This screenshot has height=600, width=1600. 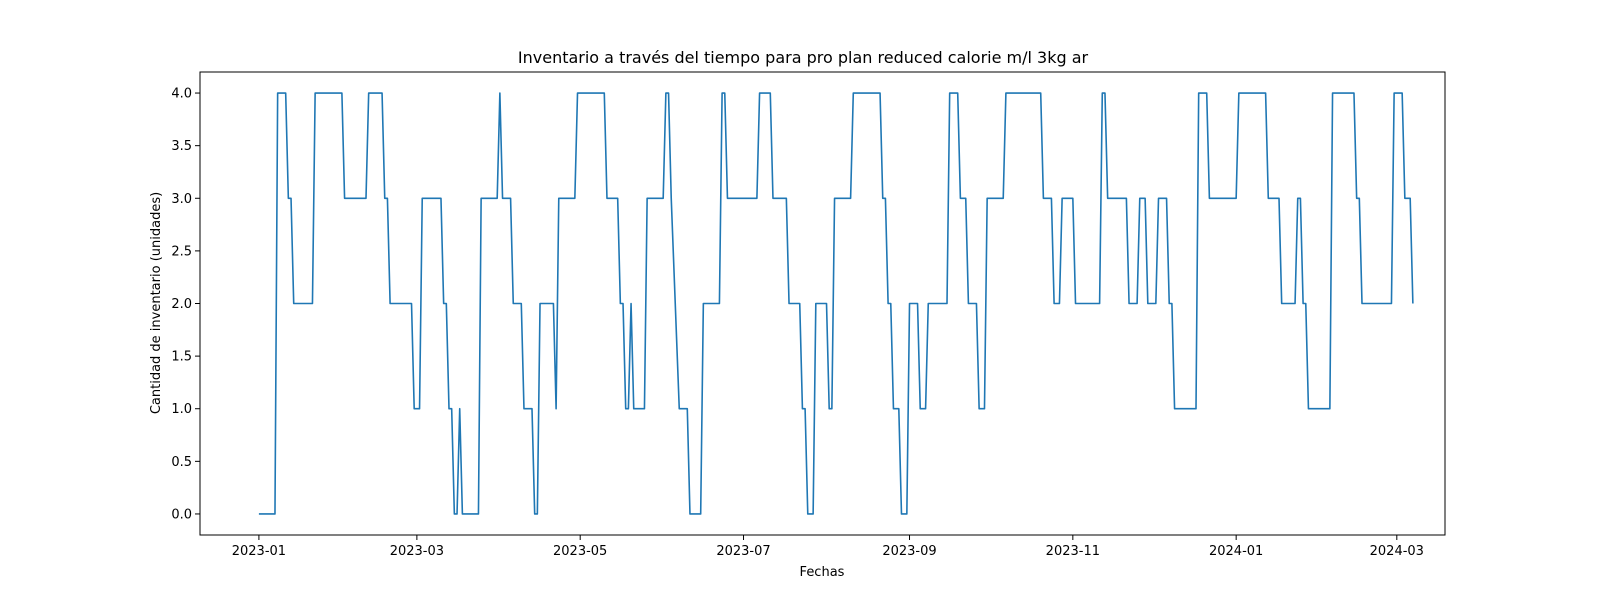 What do you see at coordinates (181, 146) in the screenshot?
I see `y-tick-label: 3.5` at bounding box center [181, 146].